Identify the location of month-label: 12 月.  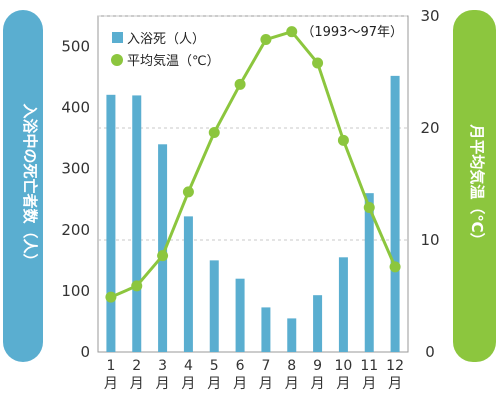
(395, 375).